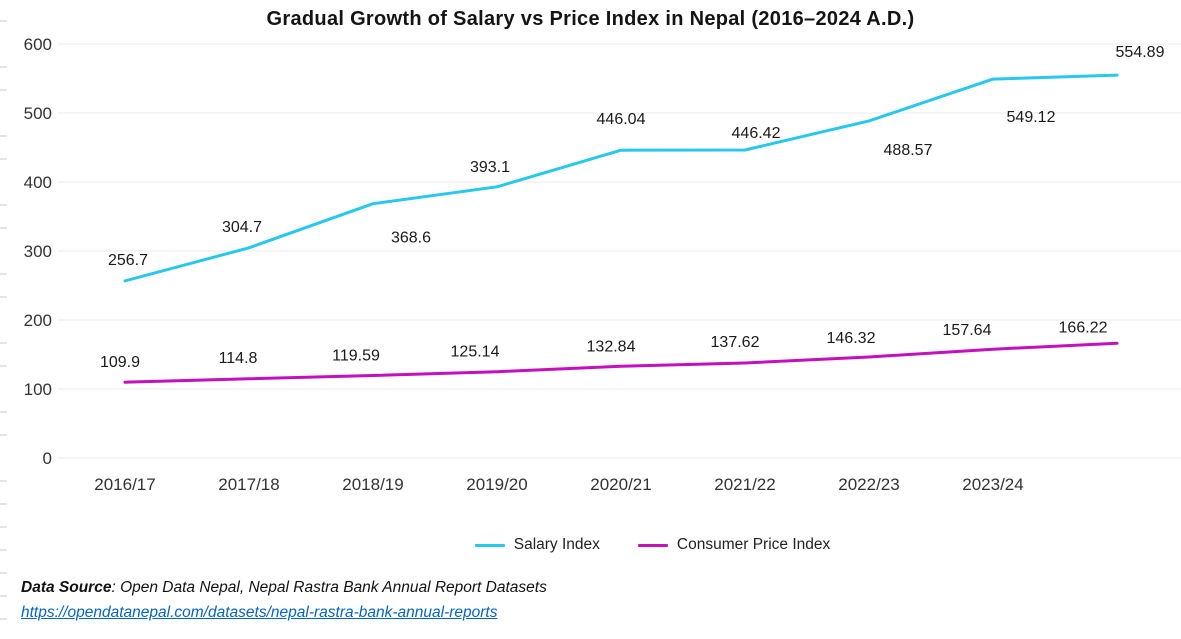 This screenshot has height=639, width=1181. Describe the element at coordinates (753, 544) in the screenshot. I see `legend-label-consumer-price-index: Consumer Price Index` at that location.